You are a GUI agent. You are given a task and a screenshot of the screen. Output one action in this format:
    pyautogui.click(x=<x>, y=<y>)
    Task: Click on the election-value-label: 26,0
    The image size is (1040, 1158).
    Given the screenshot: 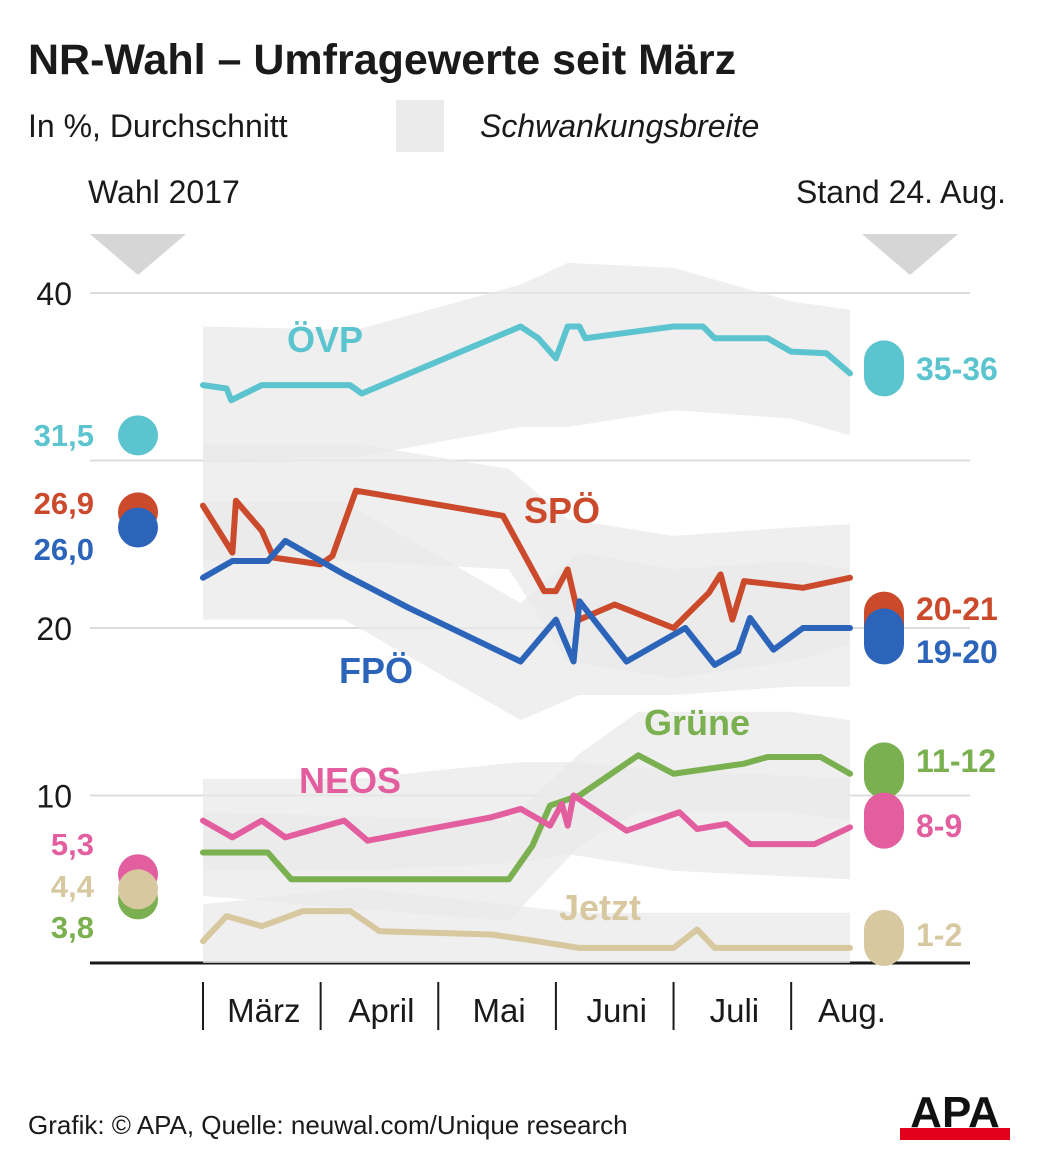 What is the action you would take?
    pyautogui.click(x=64, y=549)
    